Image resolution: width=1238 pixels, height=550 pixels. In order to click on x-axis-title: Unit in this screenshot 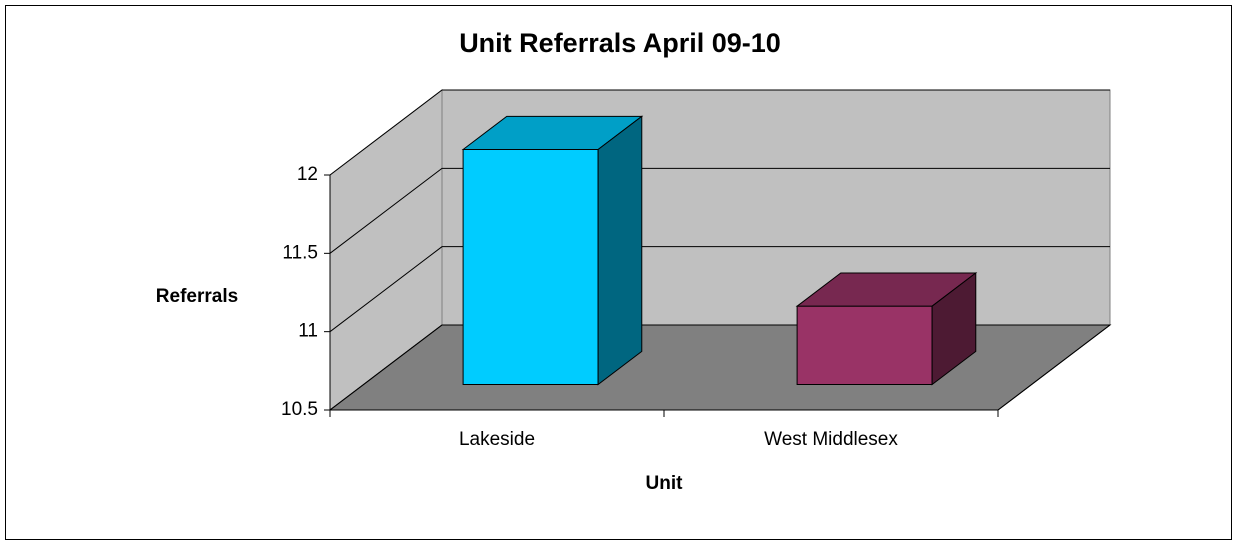, I will do `click(665, 483)`.